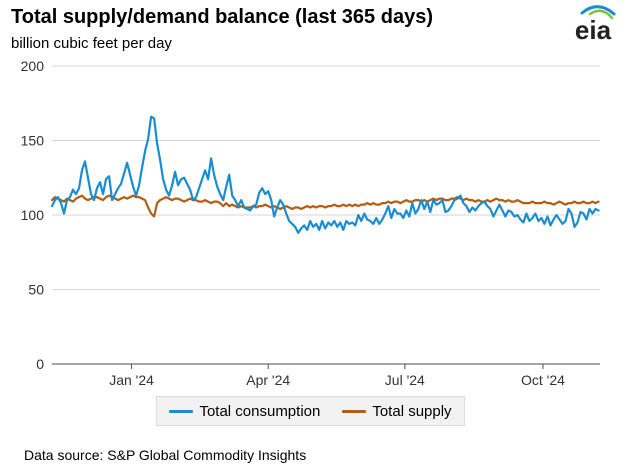 The width and height of the screenshot is (626, 474). What do you see at coordinates (405, 380) in the screenshot?
I see `x-tick-label-2: Jul '24` at bounding box center [405, 380].